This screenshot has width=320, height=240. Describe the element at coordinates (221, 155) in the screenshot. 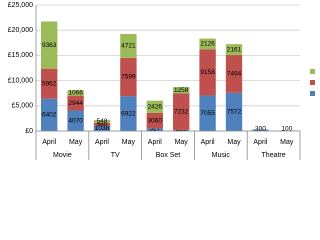

I see `group-label: Music` at that location.